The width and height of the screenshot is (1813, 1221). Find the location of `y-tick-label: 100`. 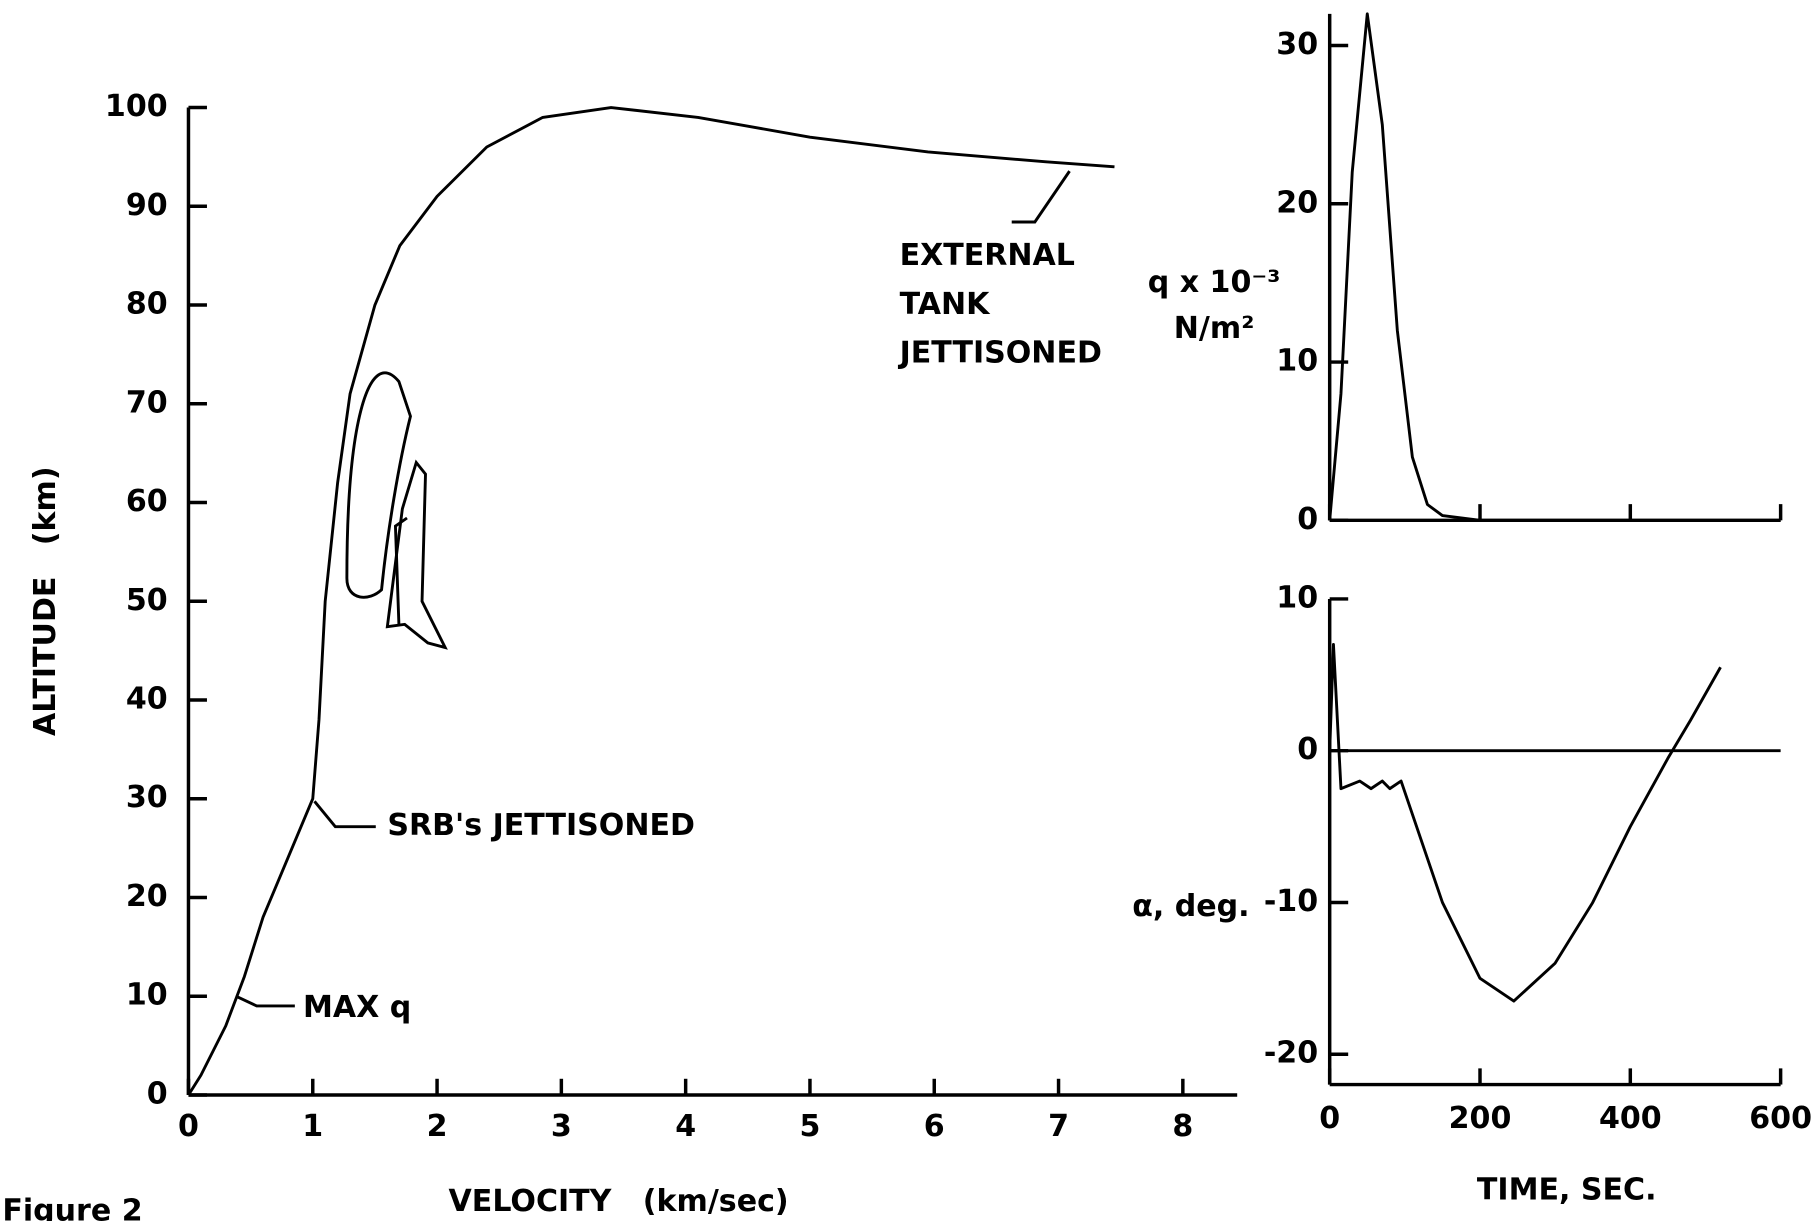

y-tick-label: 100 is located at coordinates (136, 106).